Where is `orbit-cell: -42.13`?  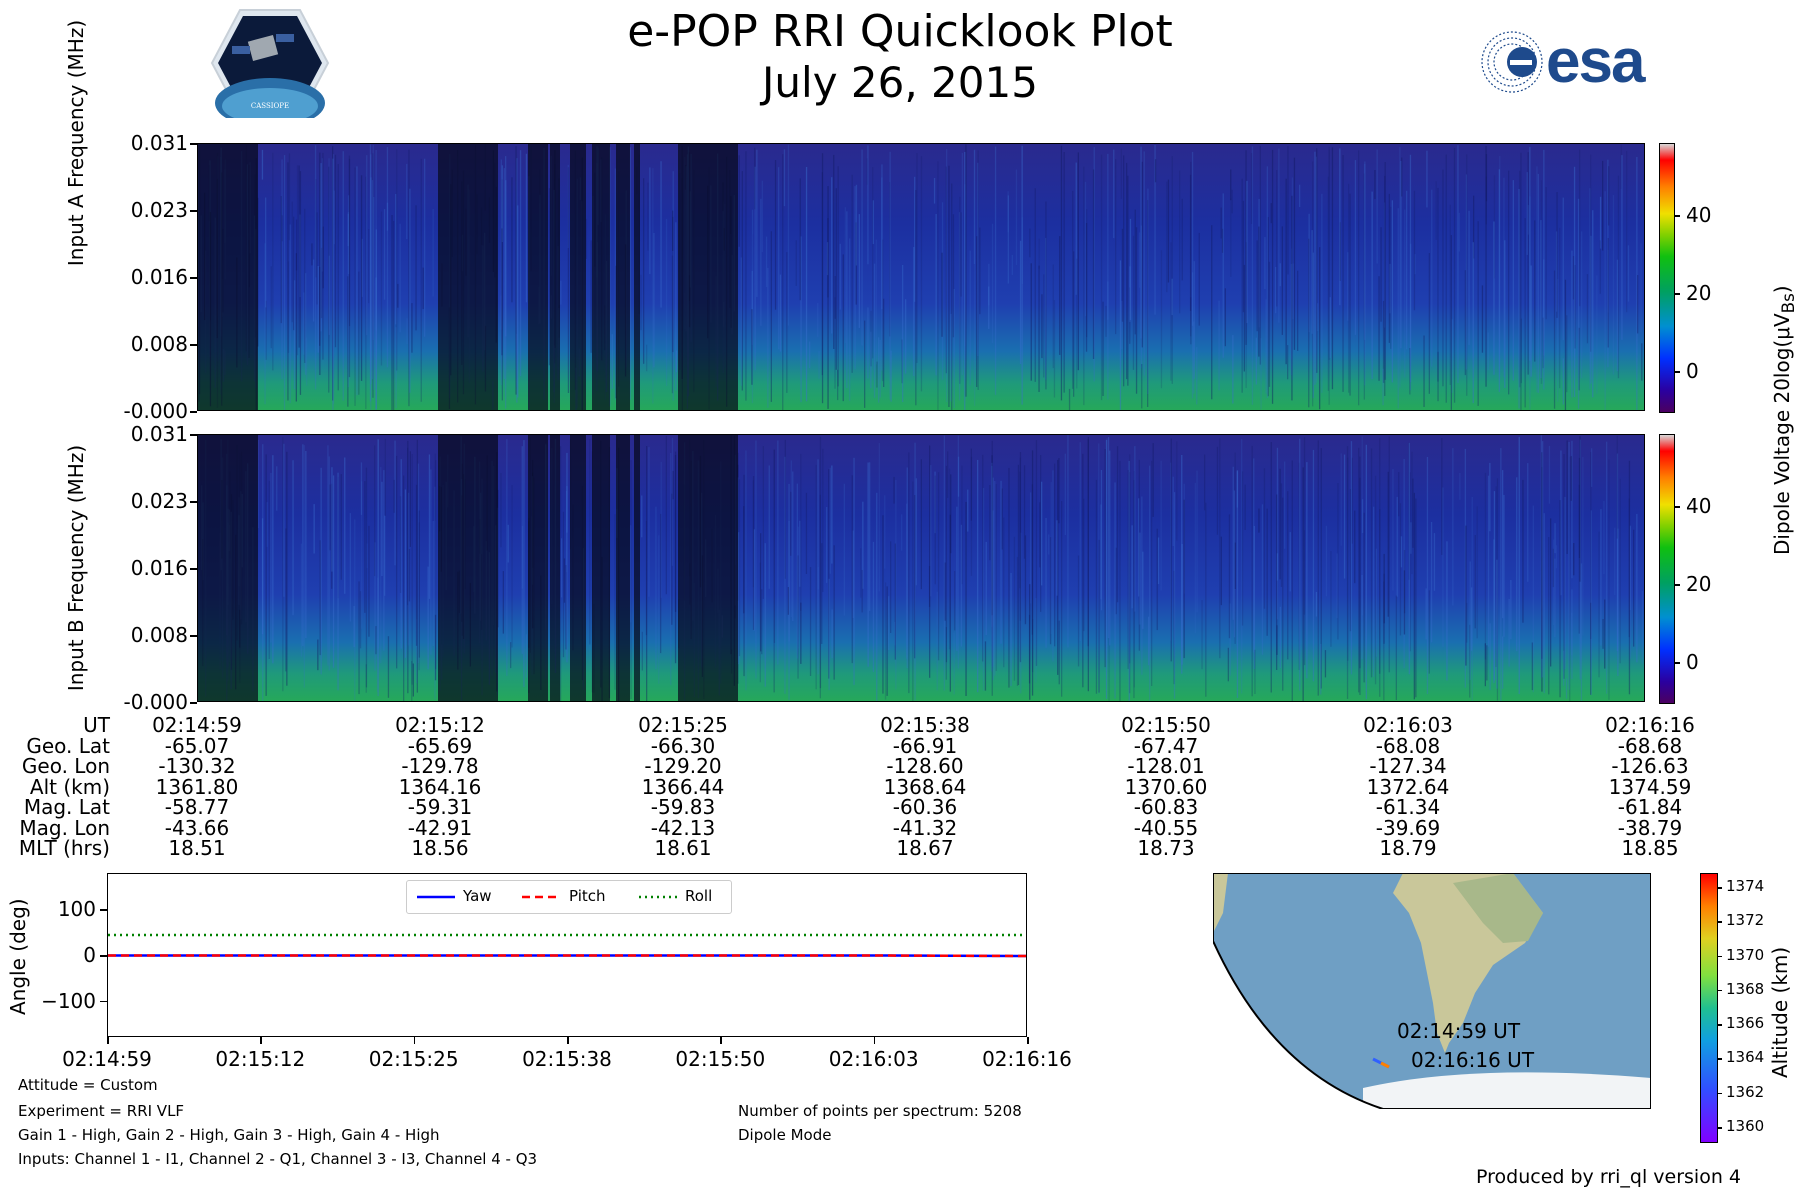
orbit-cell: -42.13 is located at coordinates (683, 827).